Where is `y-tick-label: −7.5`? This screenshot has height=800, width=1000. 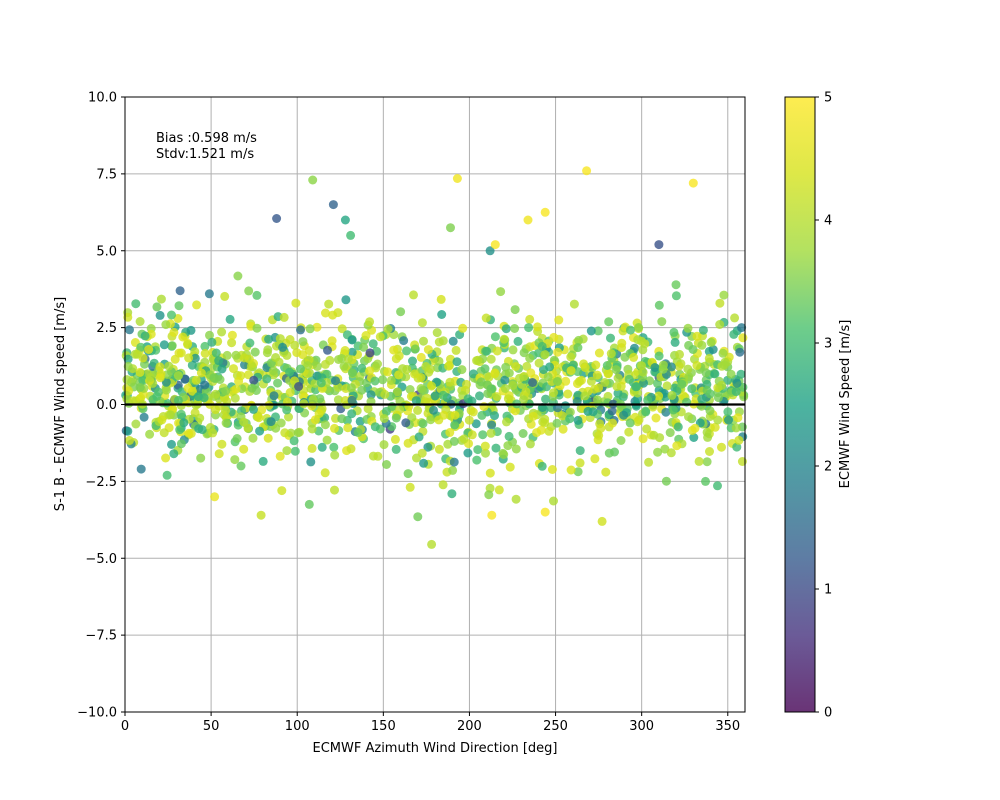 y-tick-label: −7.5 is located at coordinates (101, 636).